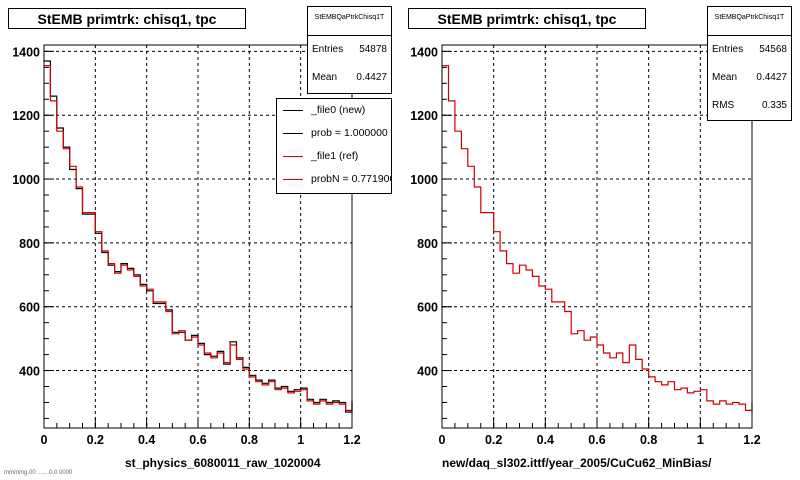  I want to click on legend-label: probN = 0.771900, so click(351, 179).